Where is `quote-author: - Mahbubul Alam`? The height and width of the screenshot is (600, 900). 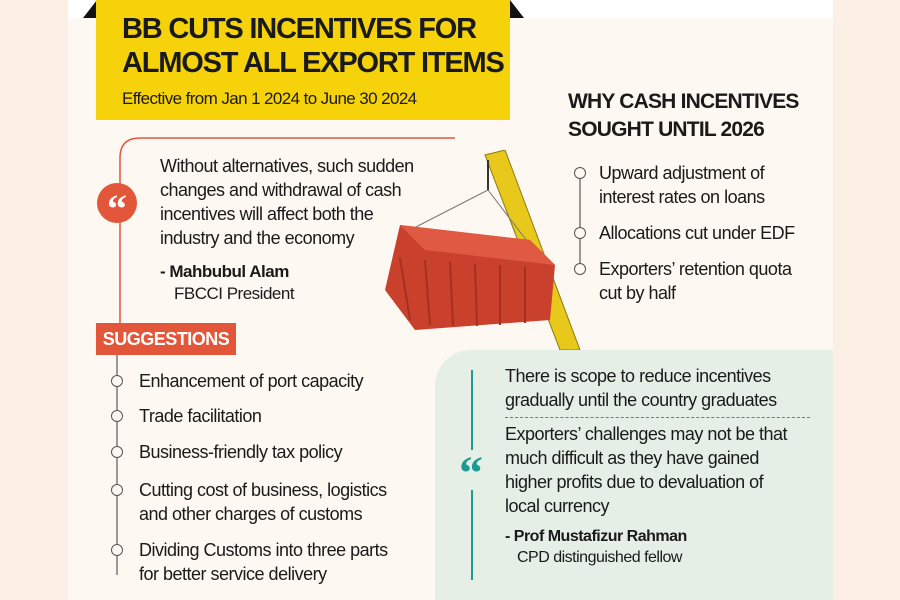
quote-author: - Mahbubul Alam is located at coordinates (224, 271).